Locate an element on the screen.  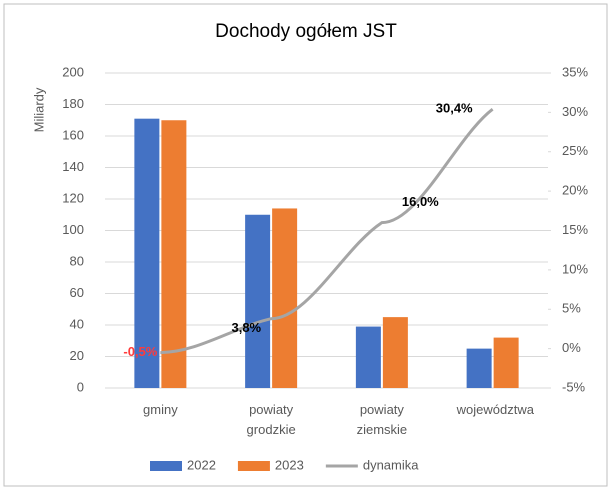
y2-tick-label: 0% is located at coordinates (571, 347).